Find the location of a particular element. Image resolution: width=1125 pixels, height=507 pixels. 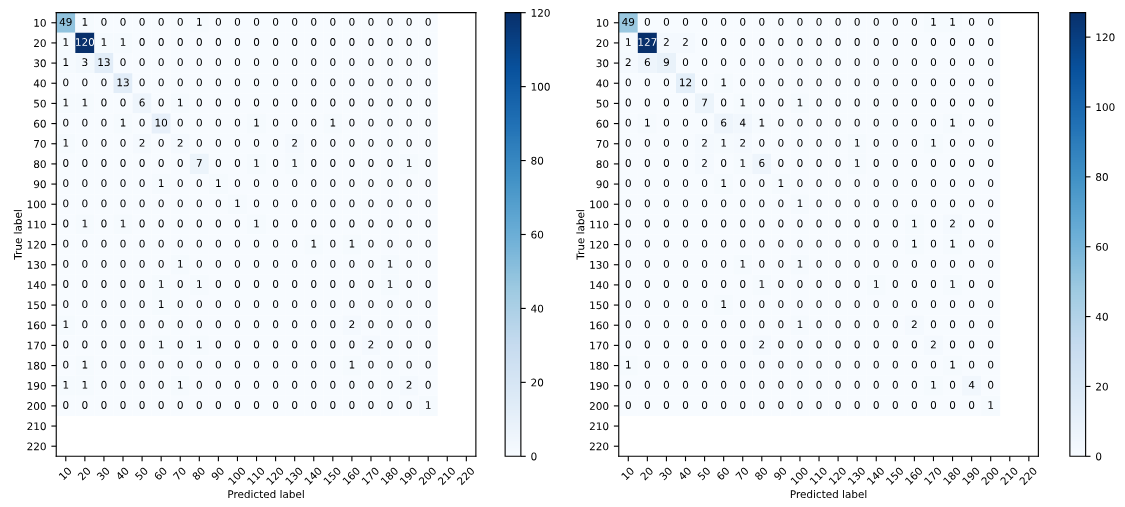

data-label: 13 is located at coordinates (104, 62).